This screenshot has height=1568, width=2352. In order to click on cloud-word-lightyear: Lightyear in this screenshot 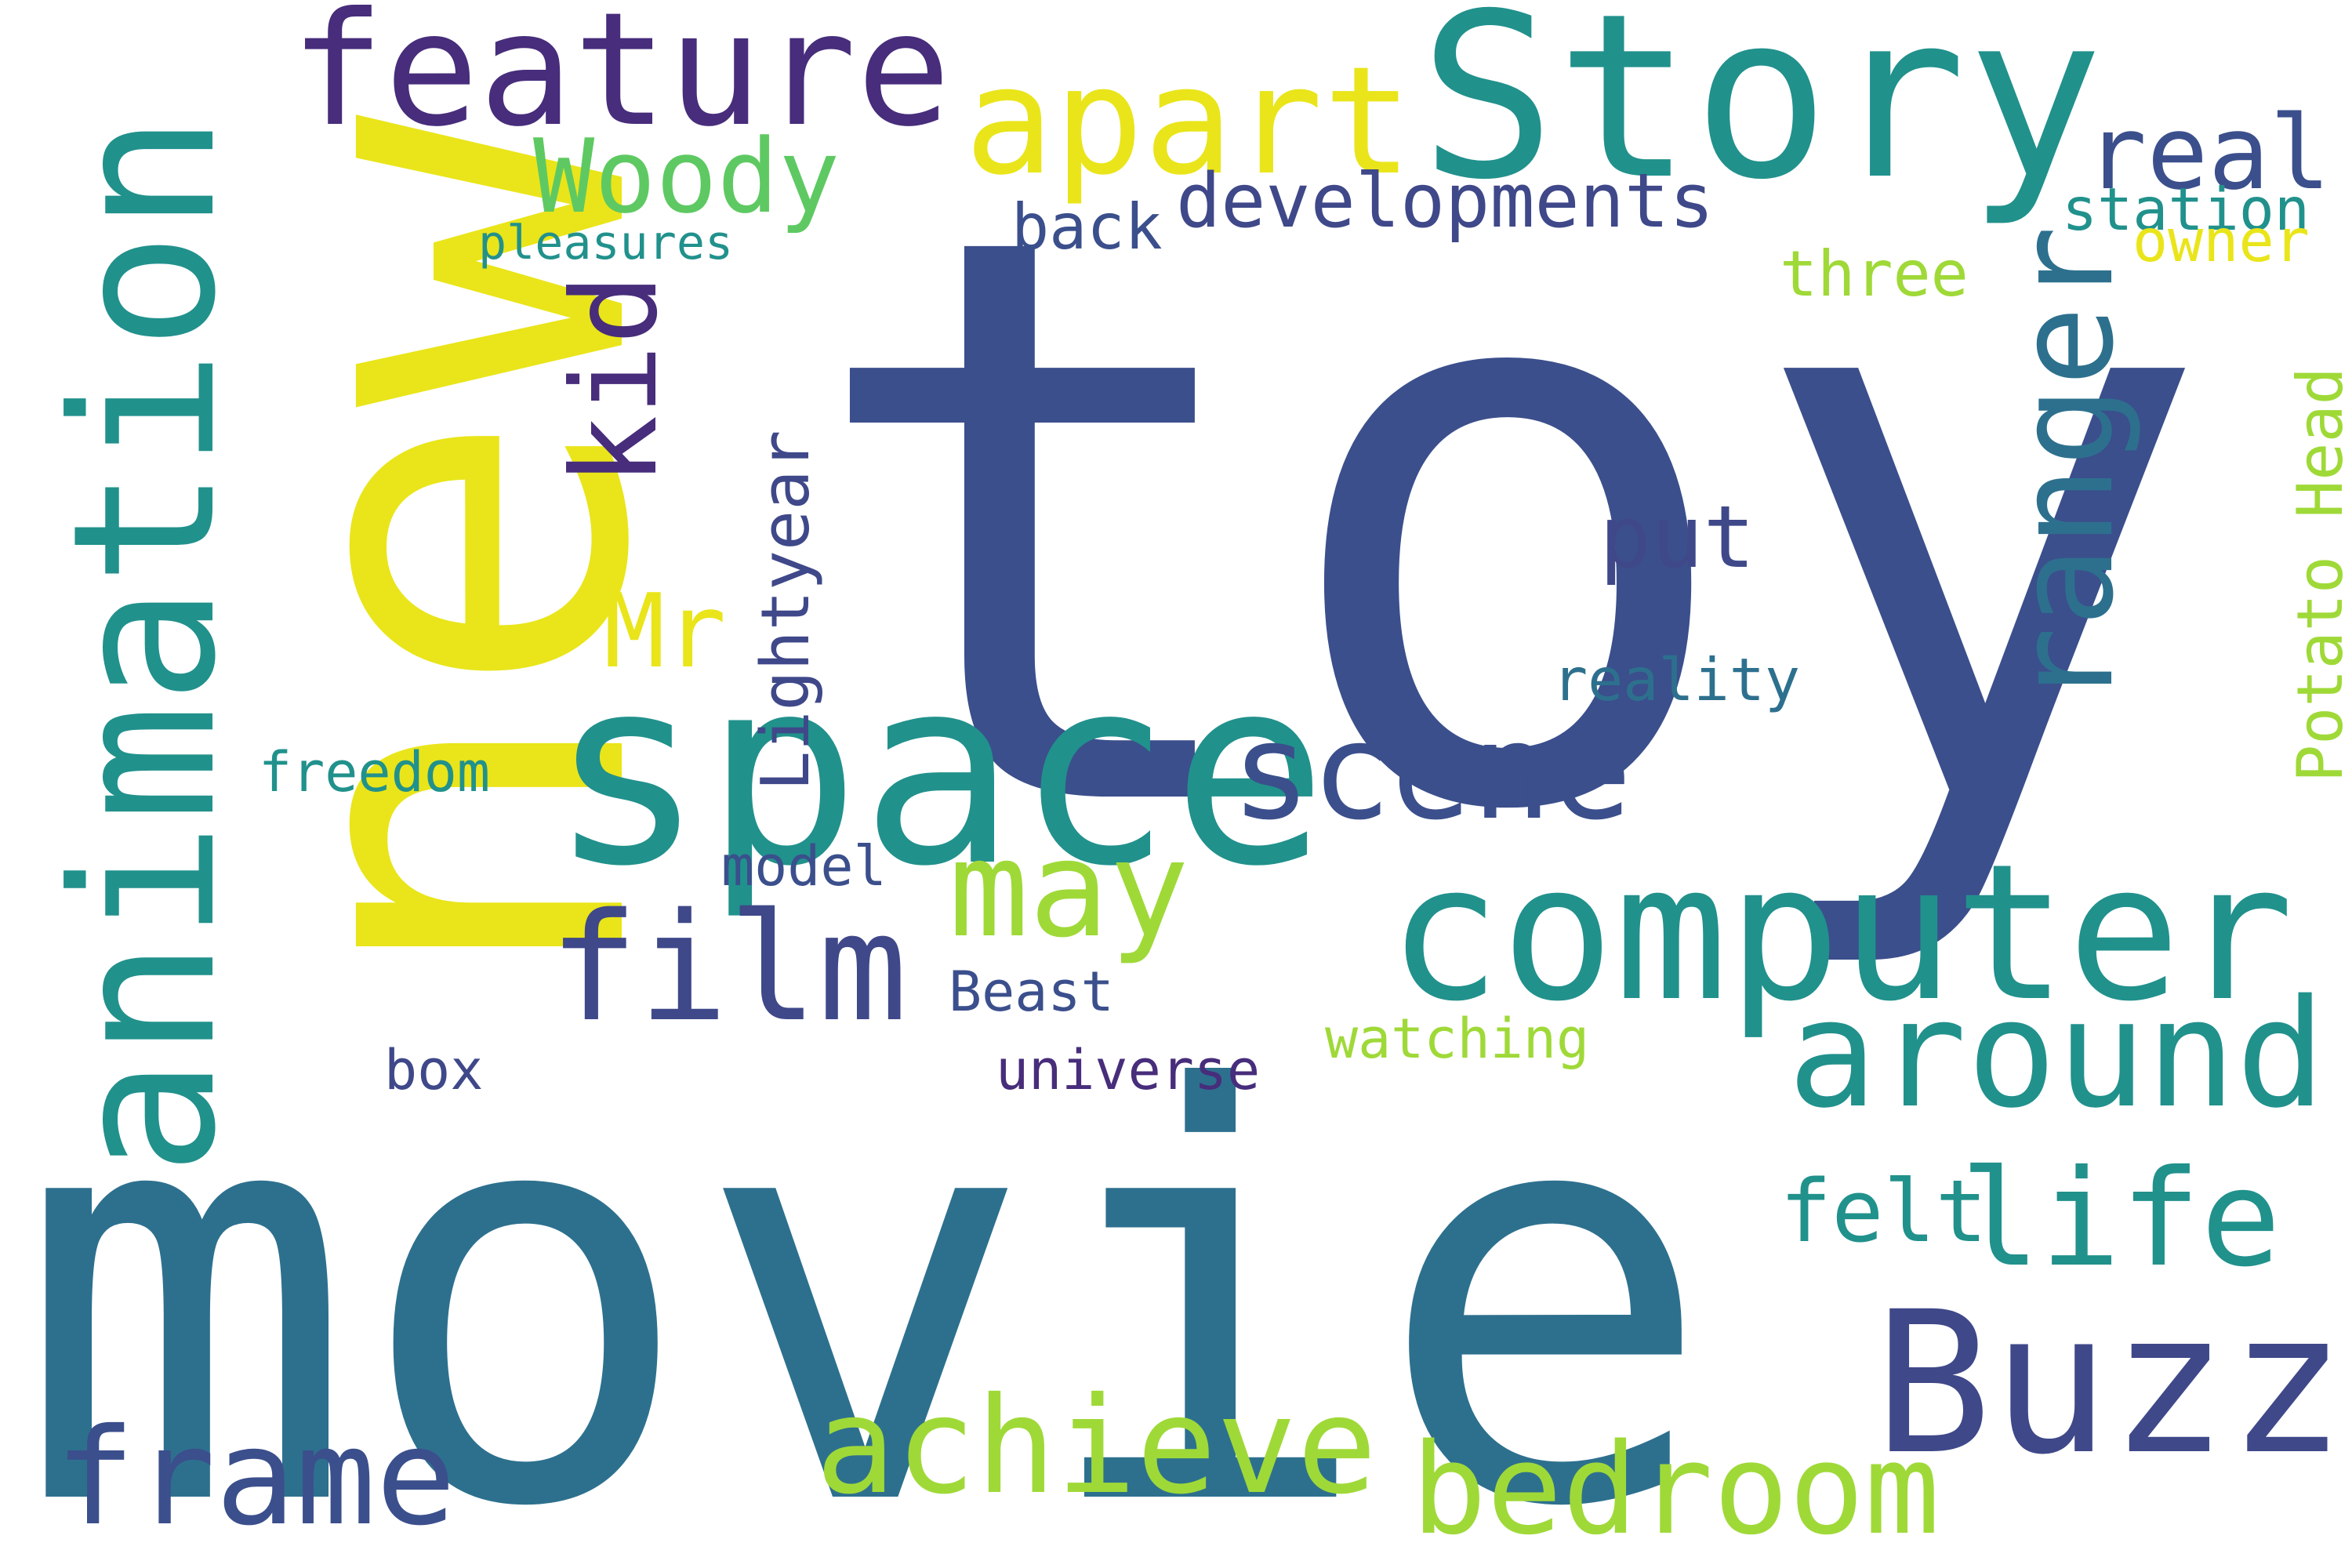, I will do `click(786, 610)`.